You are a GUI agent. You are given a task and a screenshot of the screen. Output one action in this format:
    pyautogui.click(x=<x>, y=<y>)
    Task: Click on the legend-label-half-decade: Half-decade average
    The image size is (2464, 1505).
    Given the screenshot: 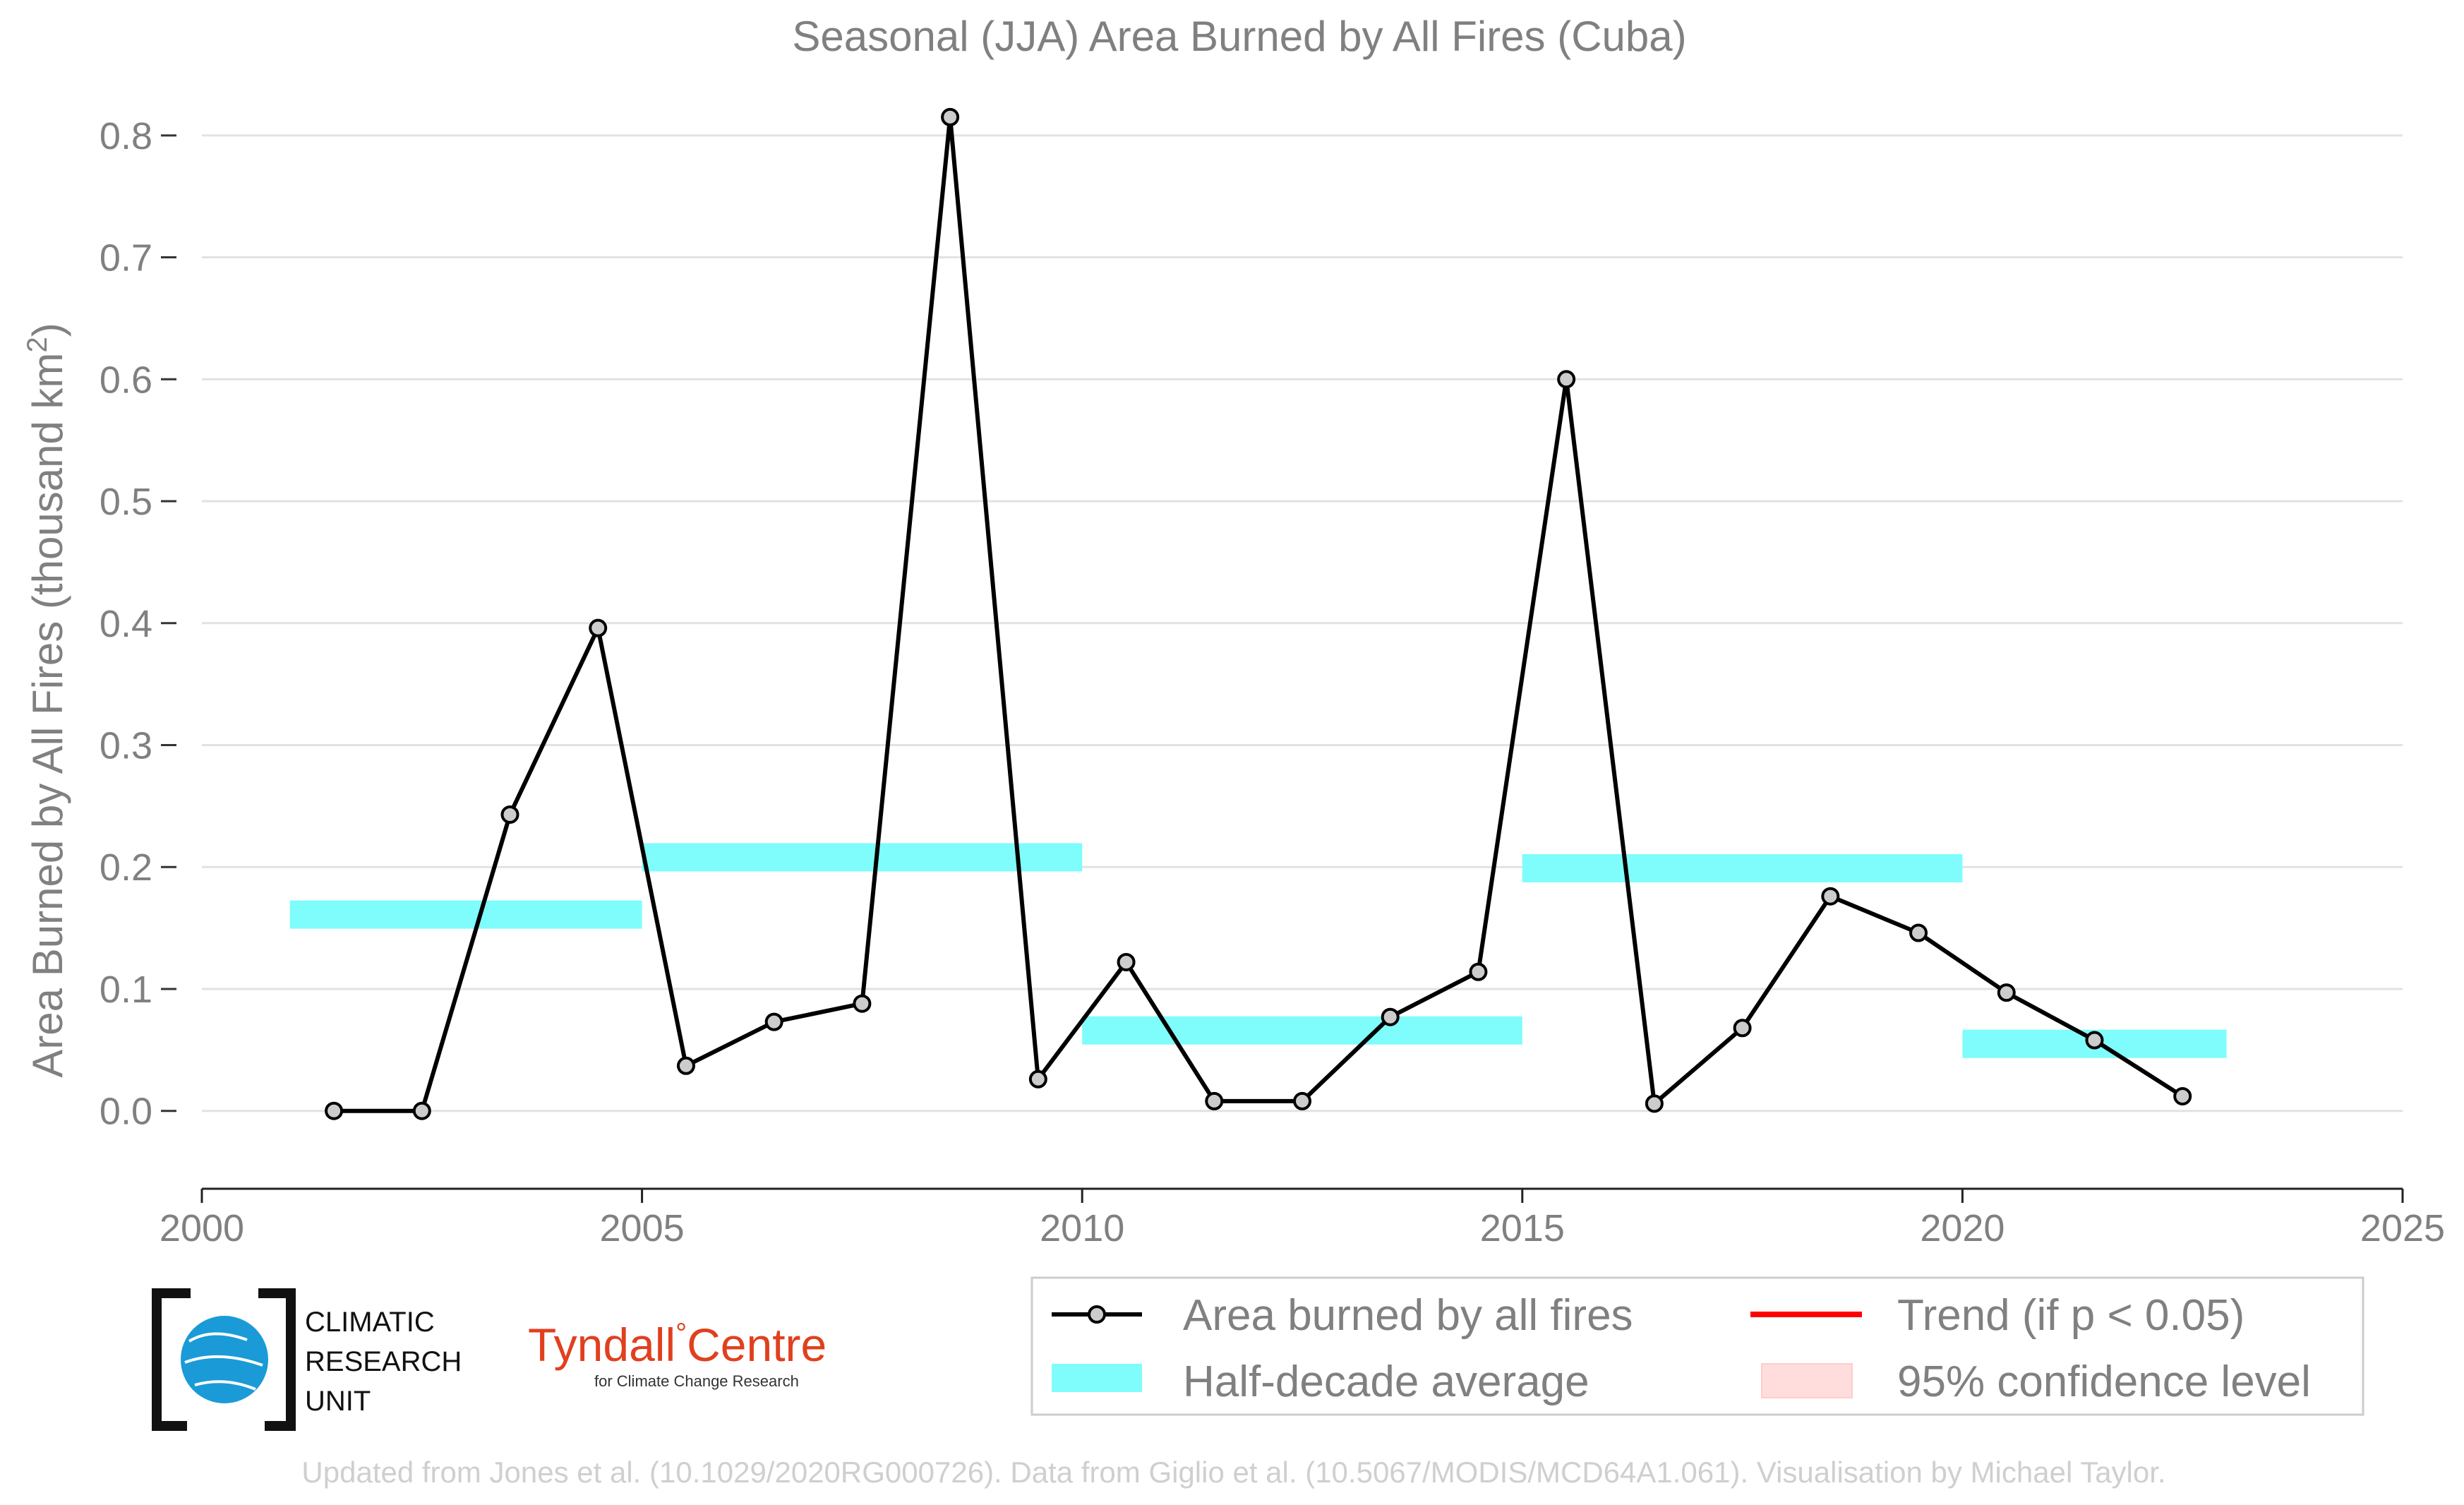 What is the action you would take?
    pyautogui.click(x=1386, y=1381)
    